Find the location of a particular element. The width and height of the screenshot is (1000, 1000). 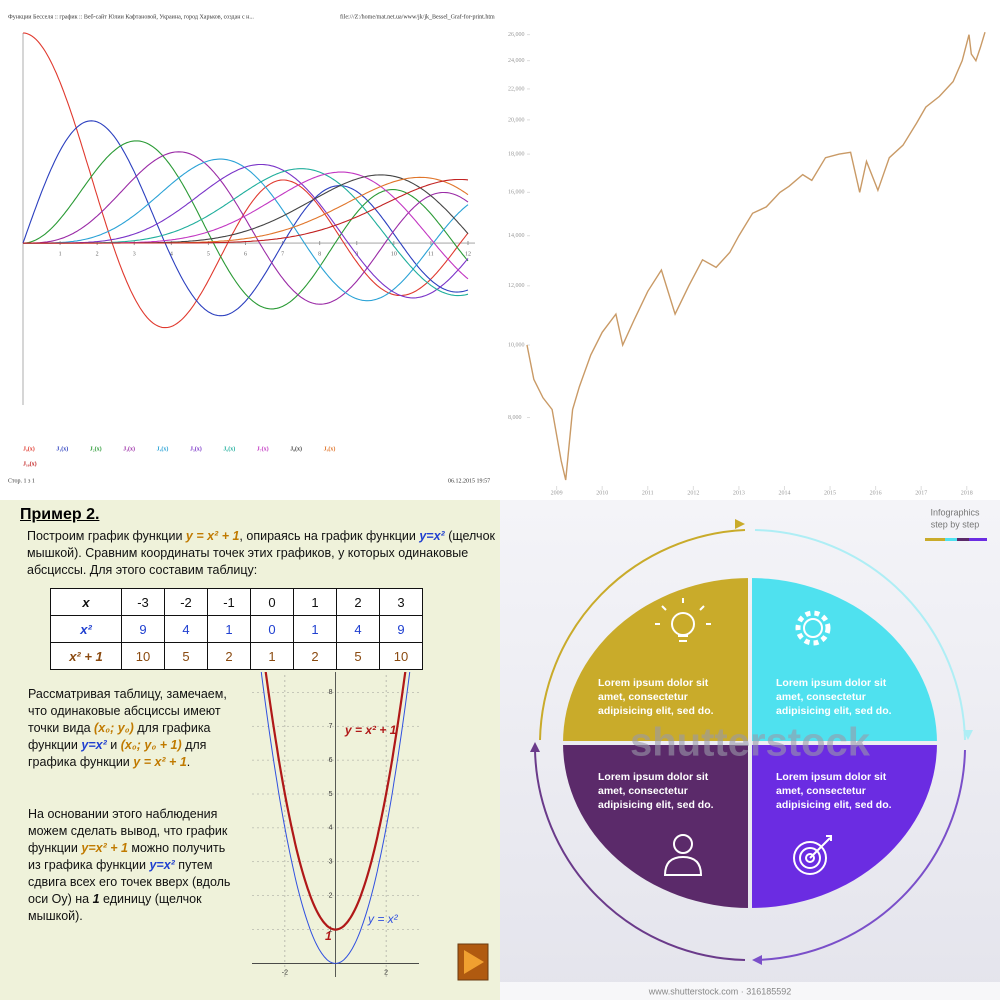

x-tick-label: 11 is located at coordinates (431, 254).